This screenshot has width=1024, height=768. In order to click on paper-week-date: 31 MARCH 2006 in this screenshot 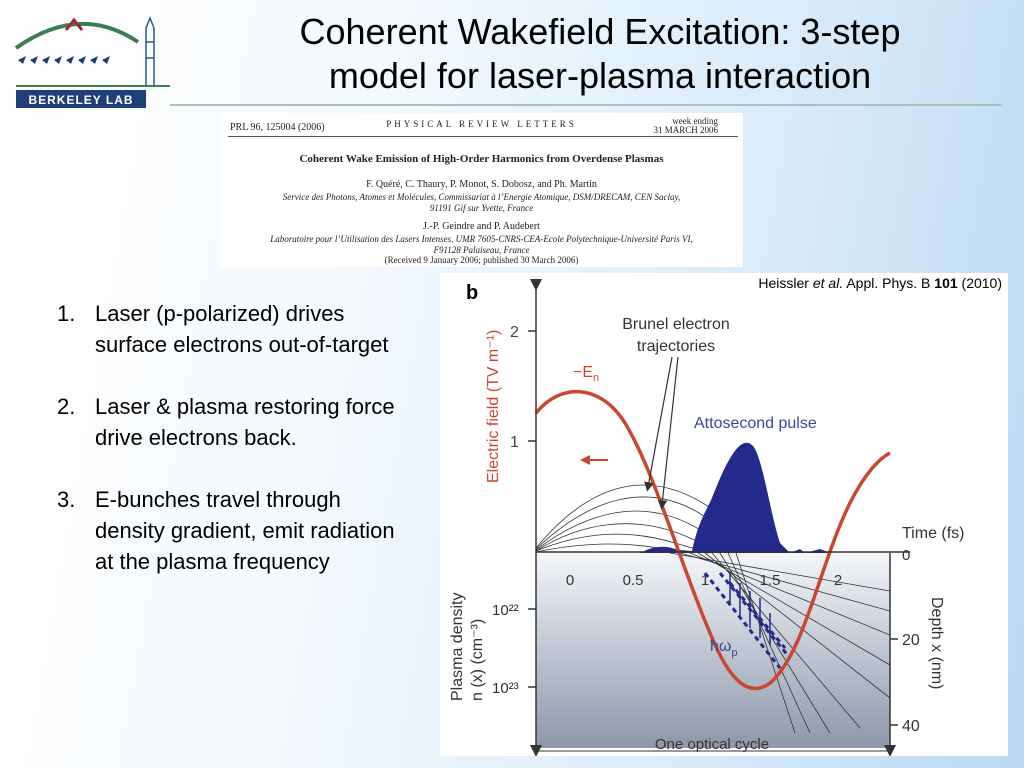, I will do `click(685, 130)`.